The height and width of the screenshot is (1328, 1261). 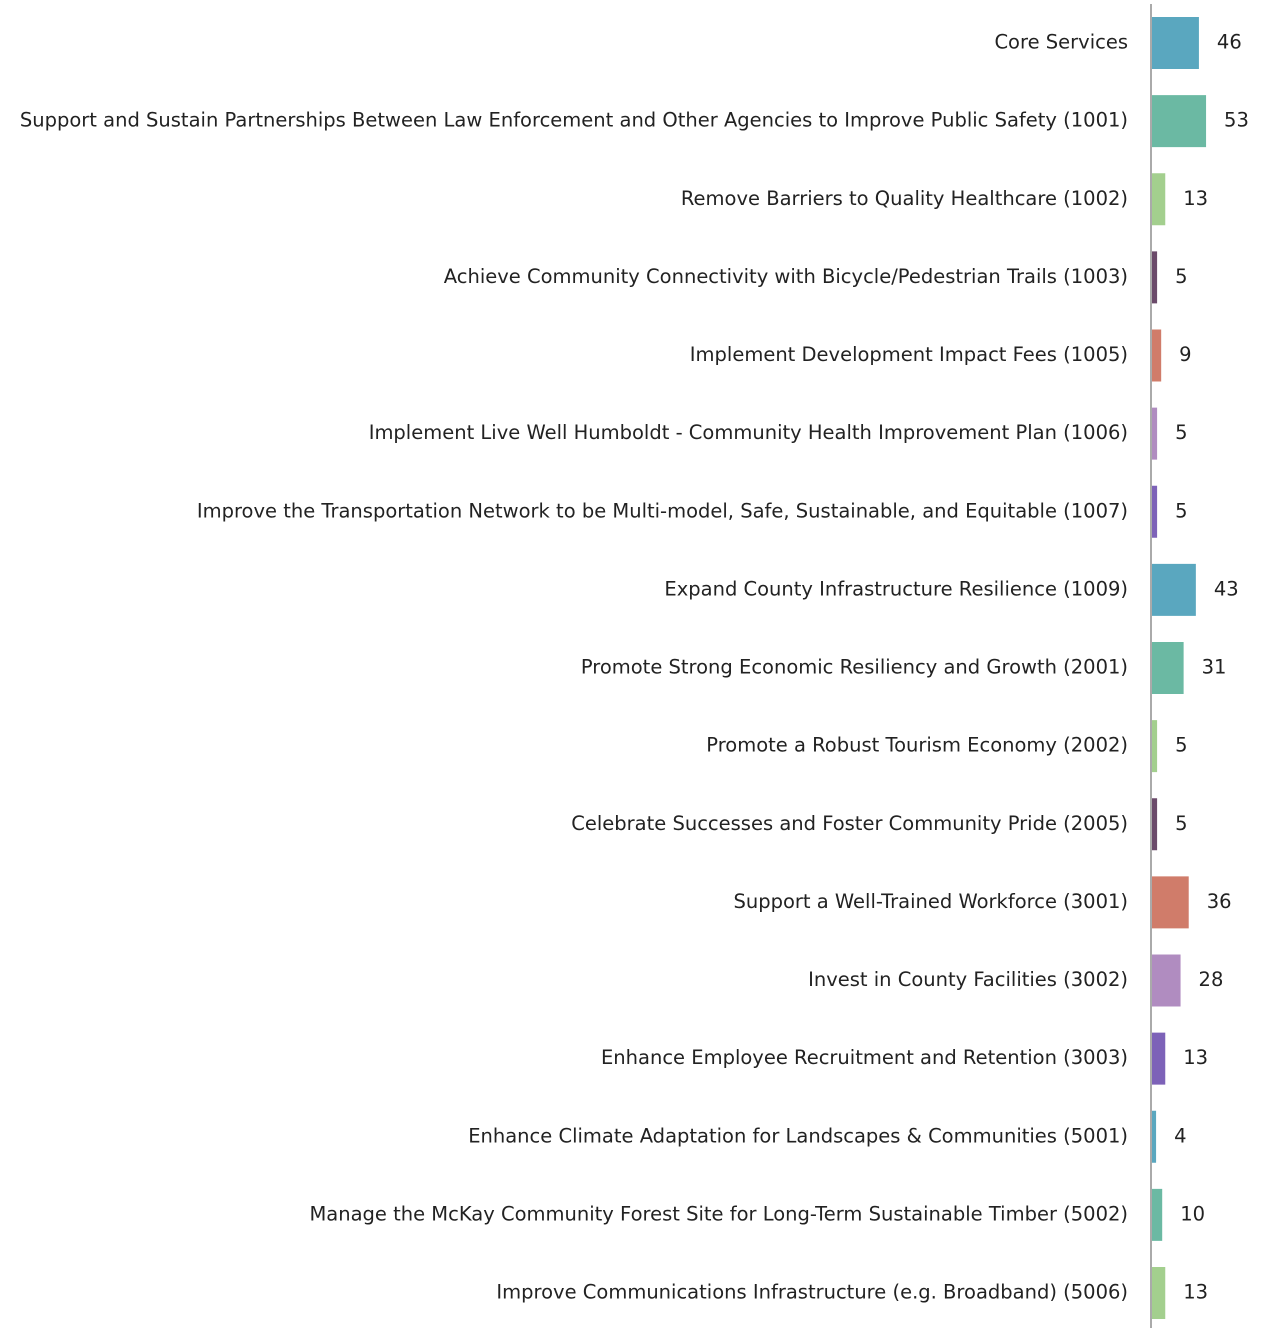 What do you see at coordinates (1211, 979) in the screenshot?
I see `value-label: 28` at bounding box center [1211, 979].